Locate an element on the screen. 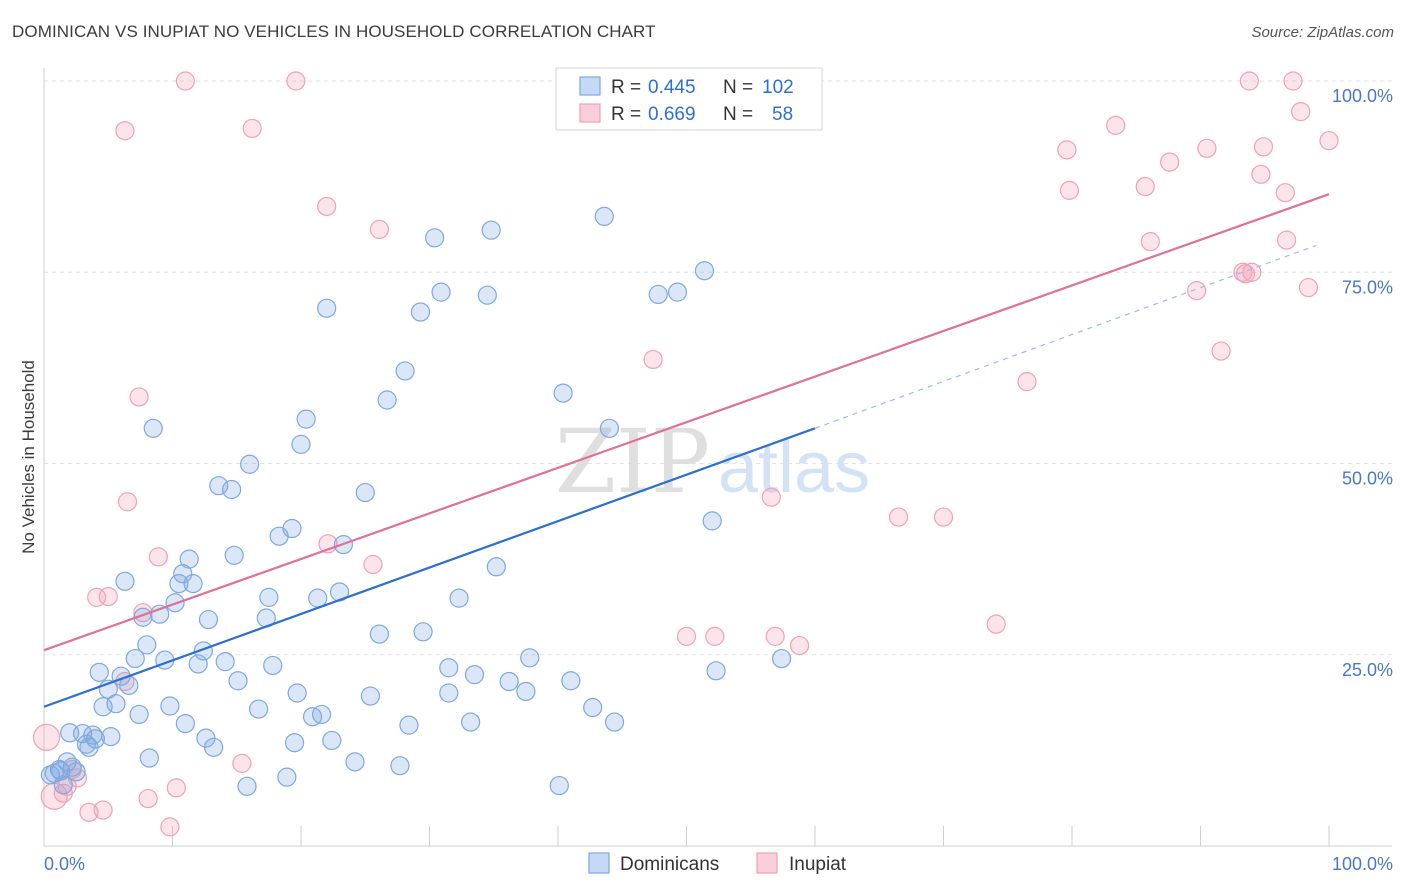  legend-box: R = 0.445 N = 102 R = 0.669 N = 58 is located at coordinates (689, 99).